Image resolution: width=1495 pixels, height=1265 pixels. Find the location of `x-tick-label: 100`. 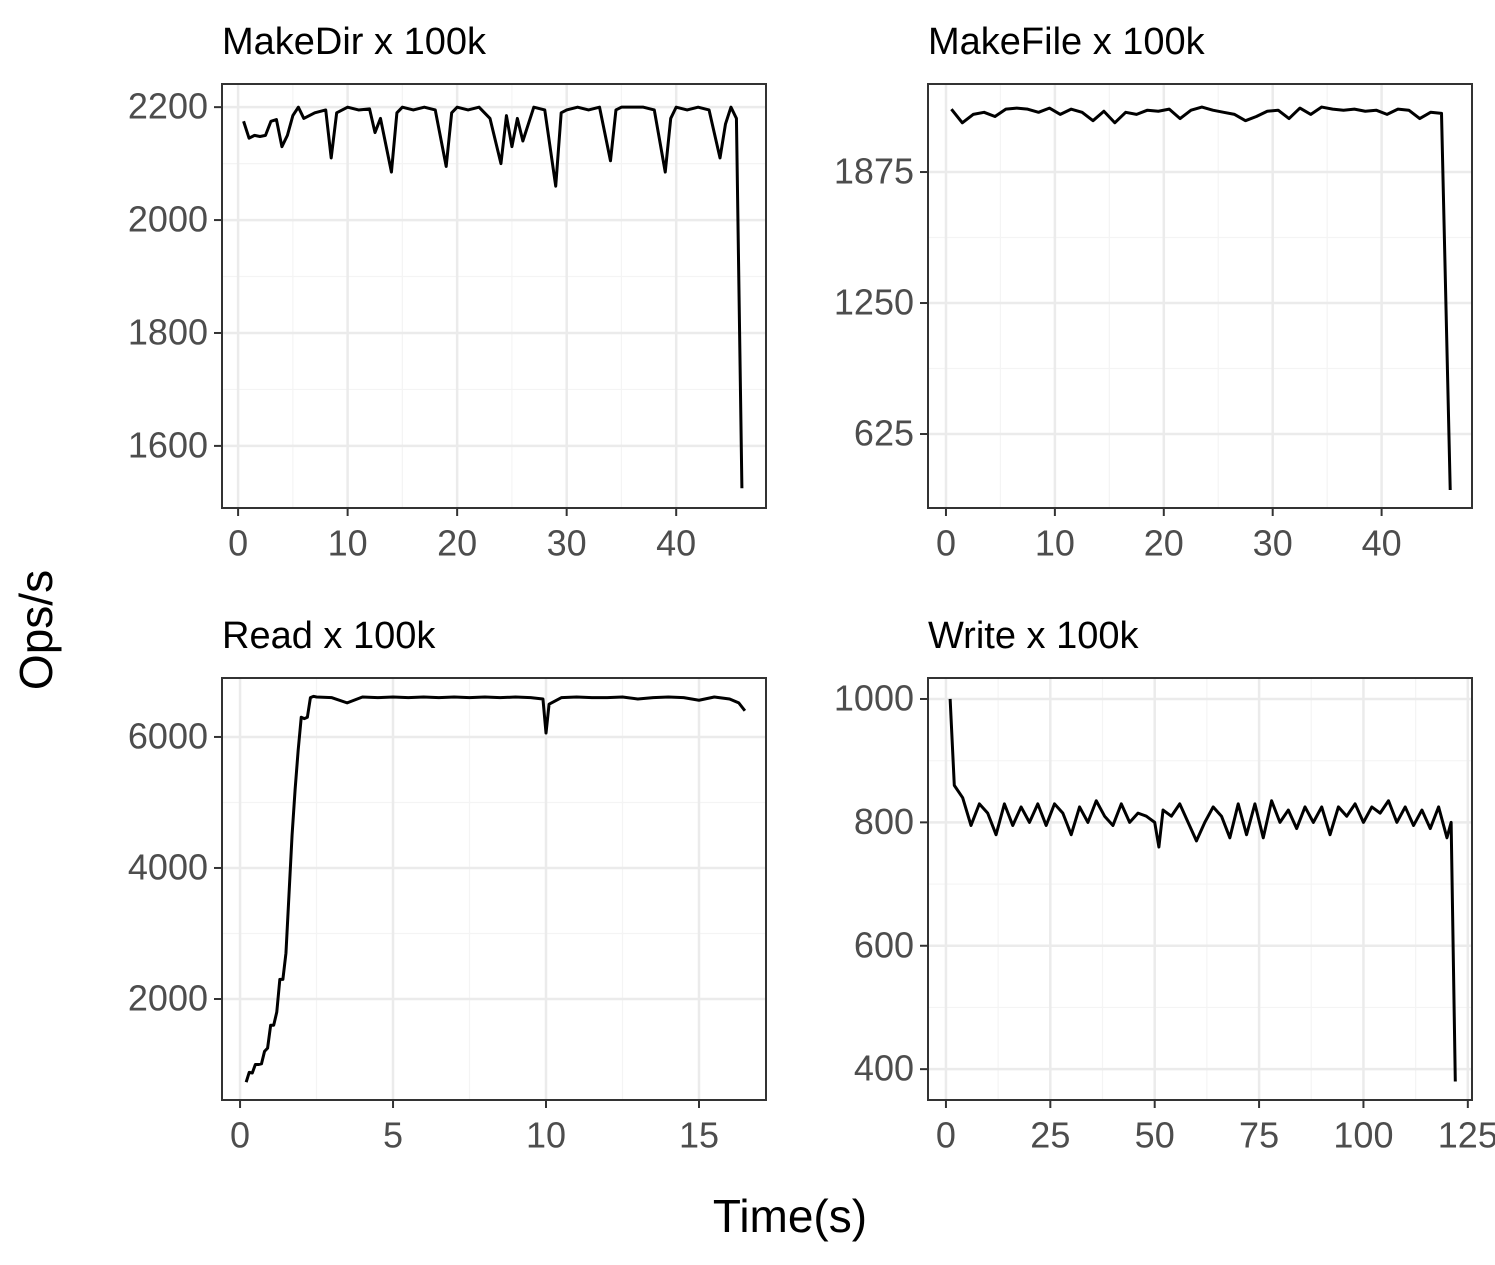

x-tick-label: 100 is located at coordinates (1363, 1135).